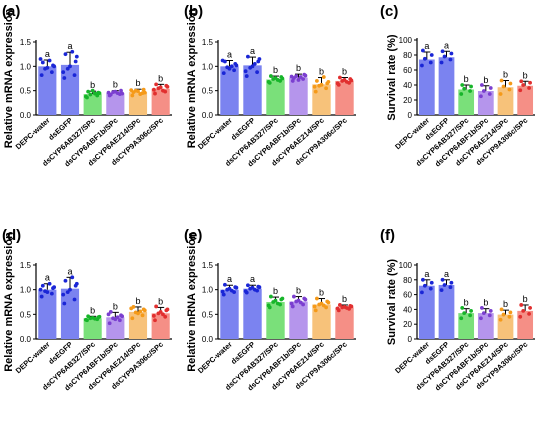 The image size is (550, 440). I want to click on y-tick-label: 100, so click(406, 265).